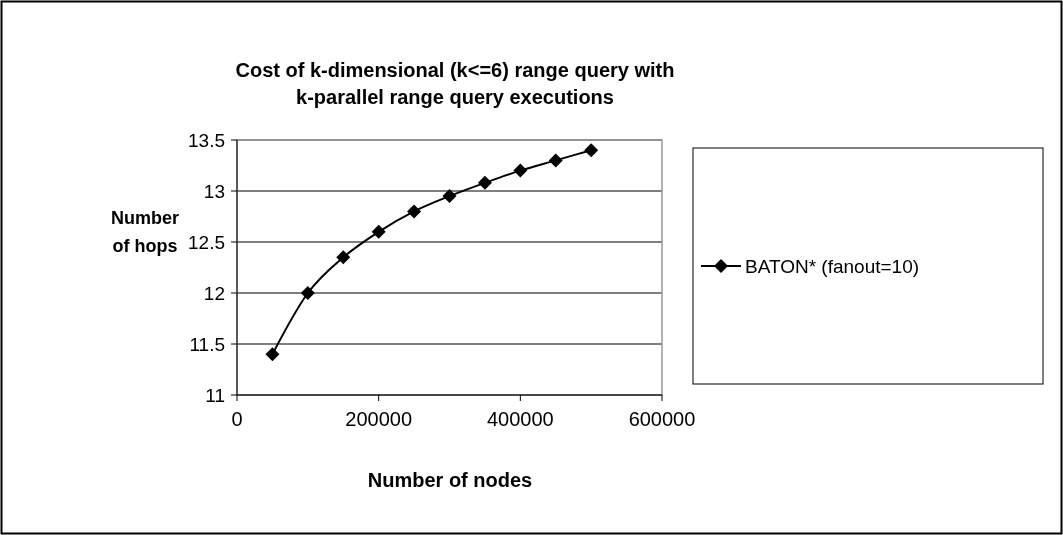  I want to click on y-tick-label: 12.5, so click(206, 242).